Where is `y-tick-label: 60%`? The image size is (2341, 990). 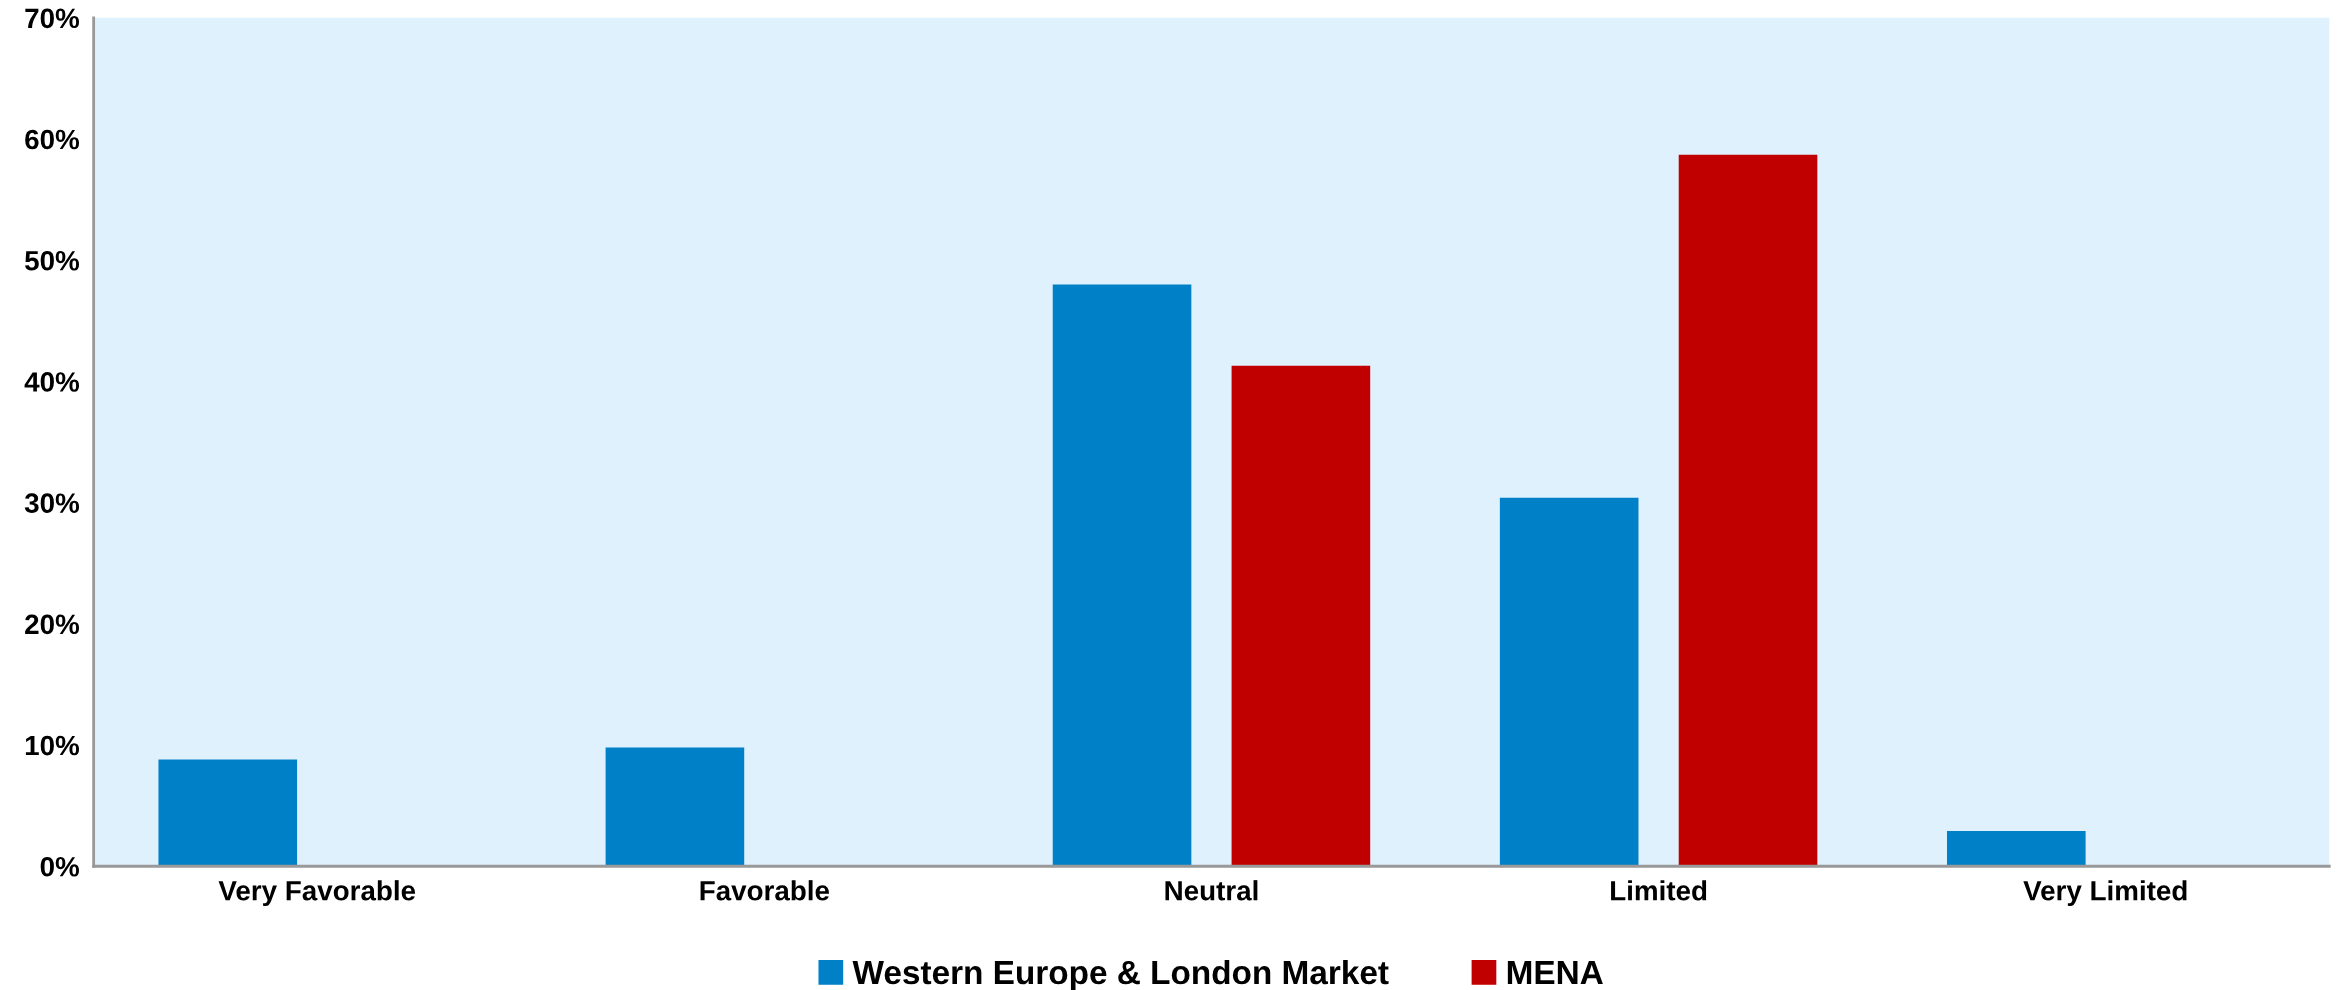 y-tick-label: 60% is located at coordinates (52, 139).